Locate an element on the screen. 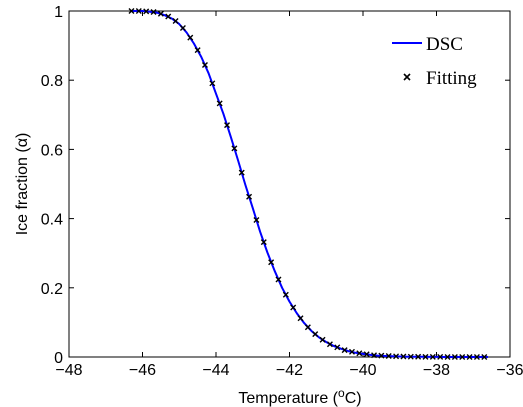 The image size is (523, 407). x-axis-label: Temperature (oC) is located at coordinates (299, 396).